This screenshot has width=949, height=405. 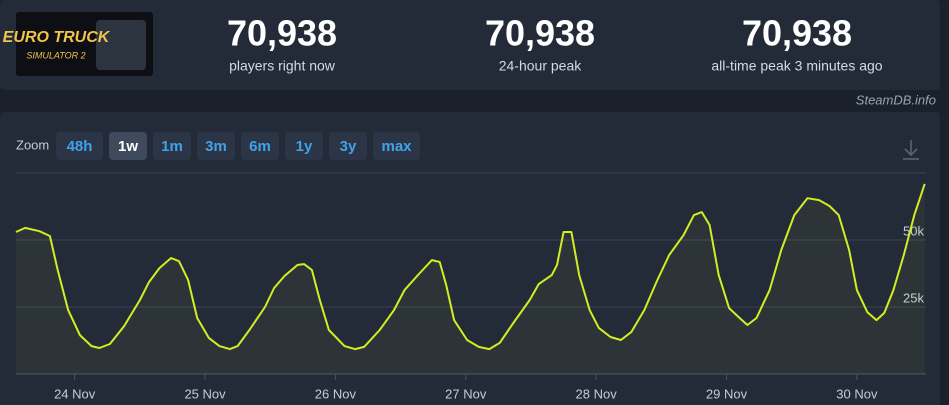 What do you see at coordinates (336, 393) in the screenshot?
I see `x-tick-label: 26 Nov` at bounding box center [336, 393].